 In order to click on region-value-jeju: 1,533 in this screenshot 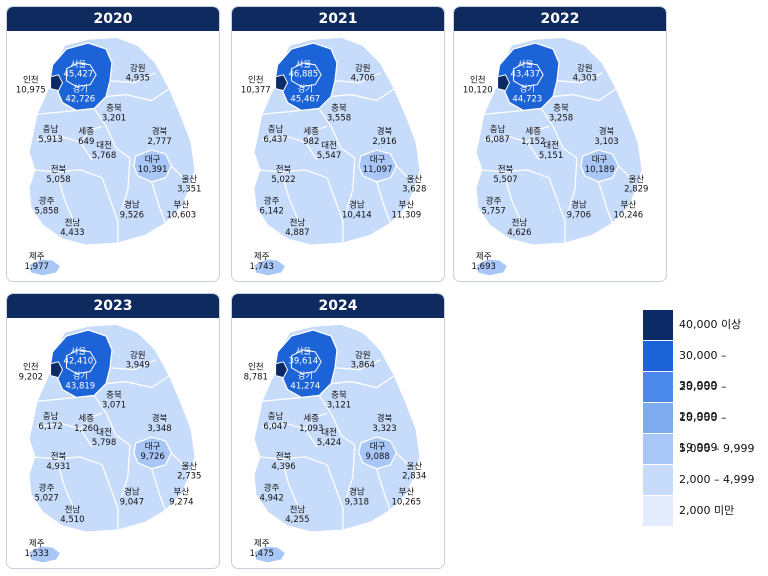, I will do `click(37, 554)`.